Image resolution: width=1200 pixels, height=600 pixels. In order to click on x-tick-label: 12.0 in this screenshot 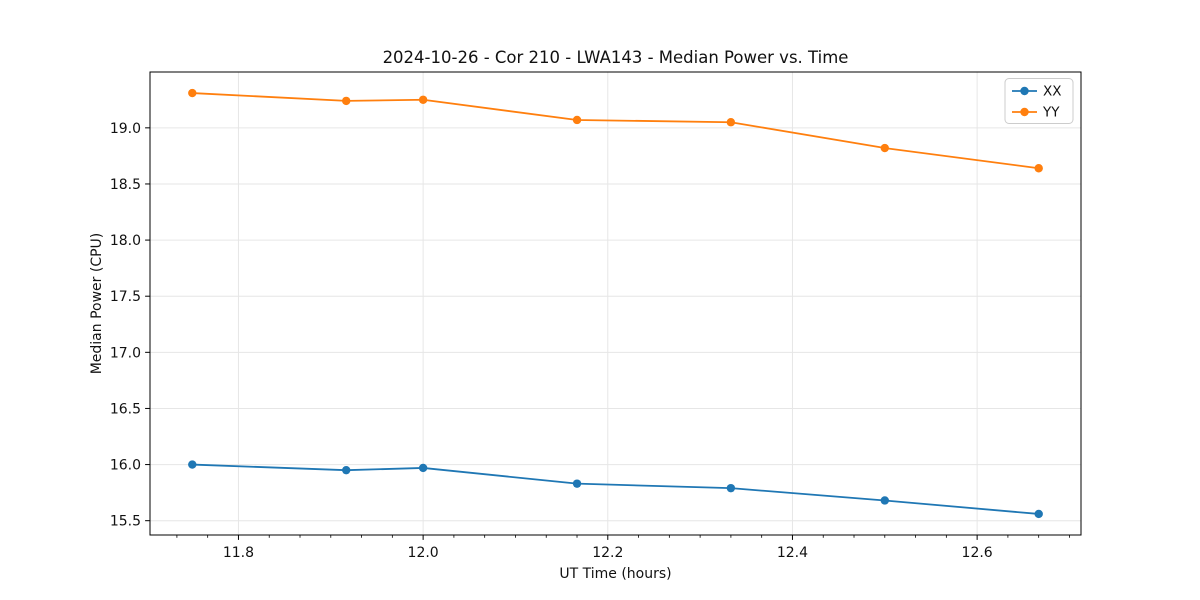, I will do `click(423, 553)`.